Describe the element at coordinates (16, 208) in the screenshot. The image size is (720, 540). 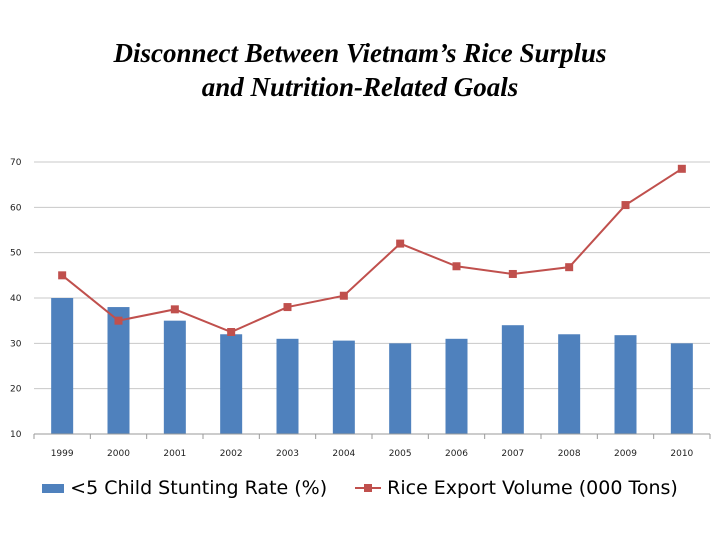
I see `y-tick-label-60: 60` at that location.